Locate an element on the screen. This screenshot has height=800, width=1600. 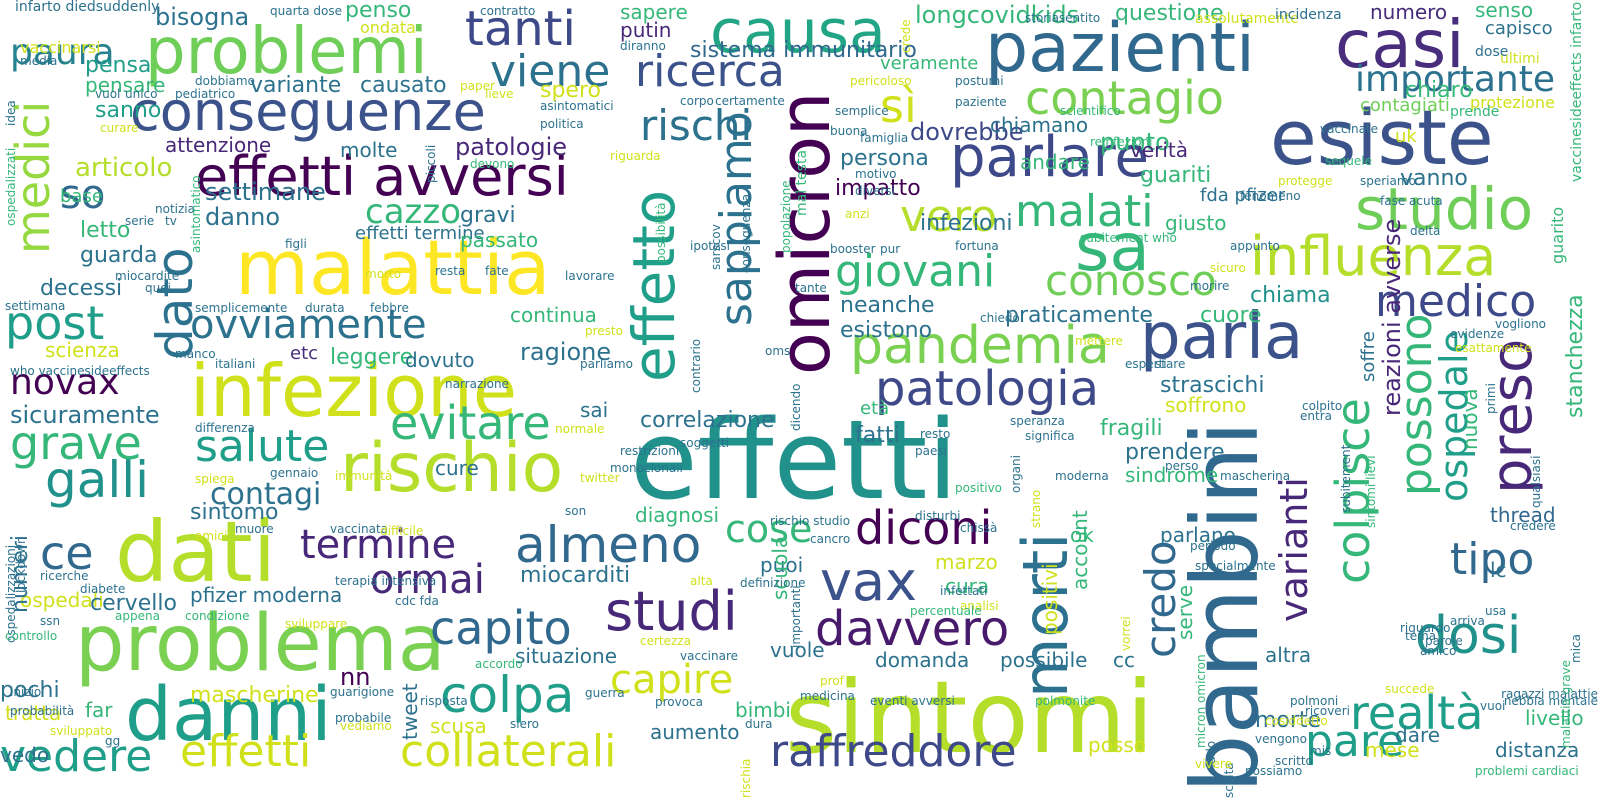
word-monoclonali: monoclonali is located at coordinates (646, 468).